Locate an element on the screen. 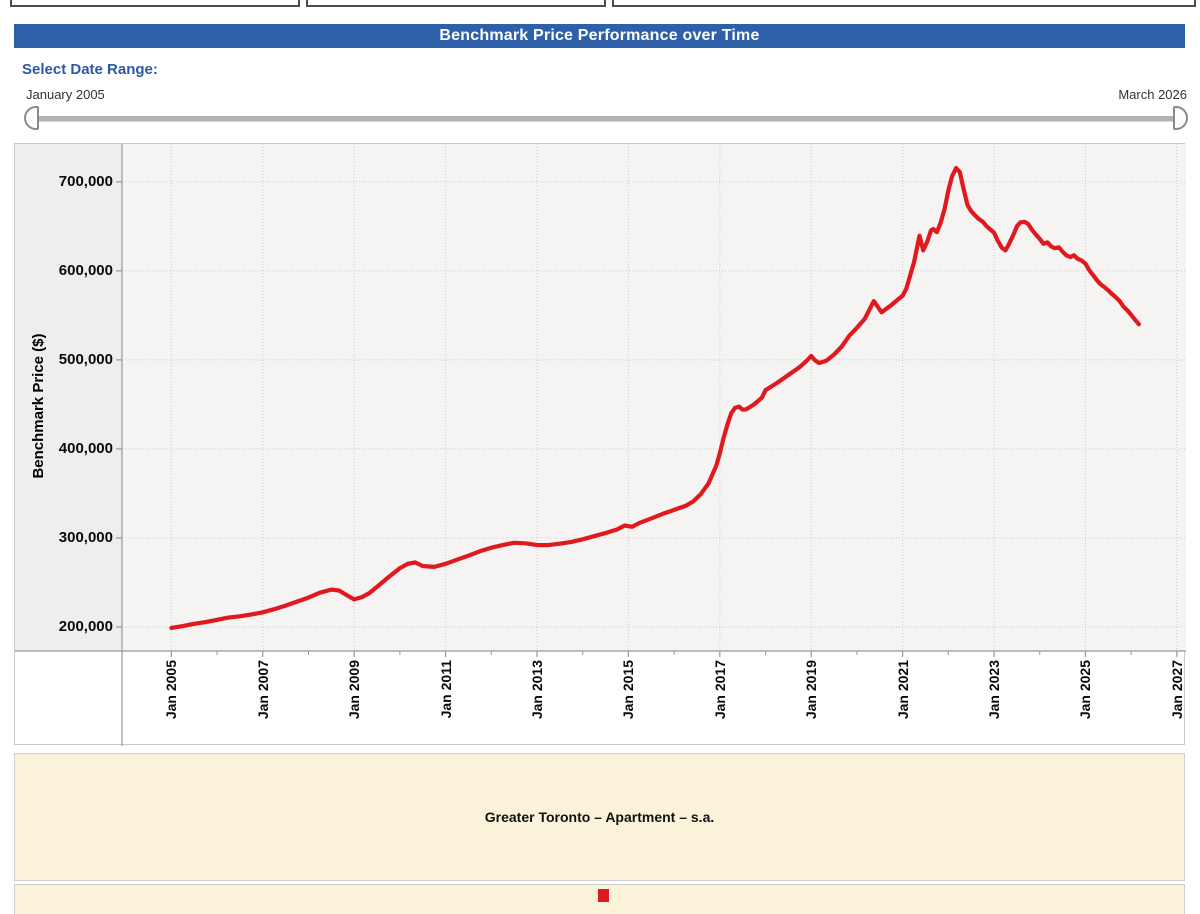 Image resolution: width=1200 pixels, height=914 pixels. x-tick-label: Jan 2019 is located at coordinates (811, 690).